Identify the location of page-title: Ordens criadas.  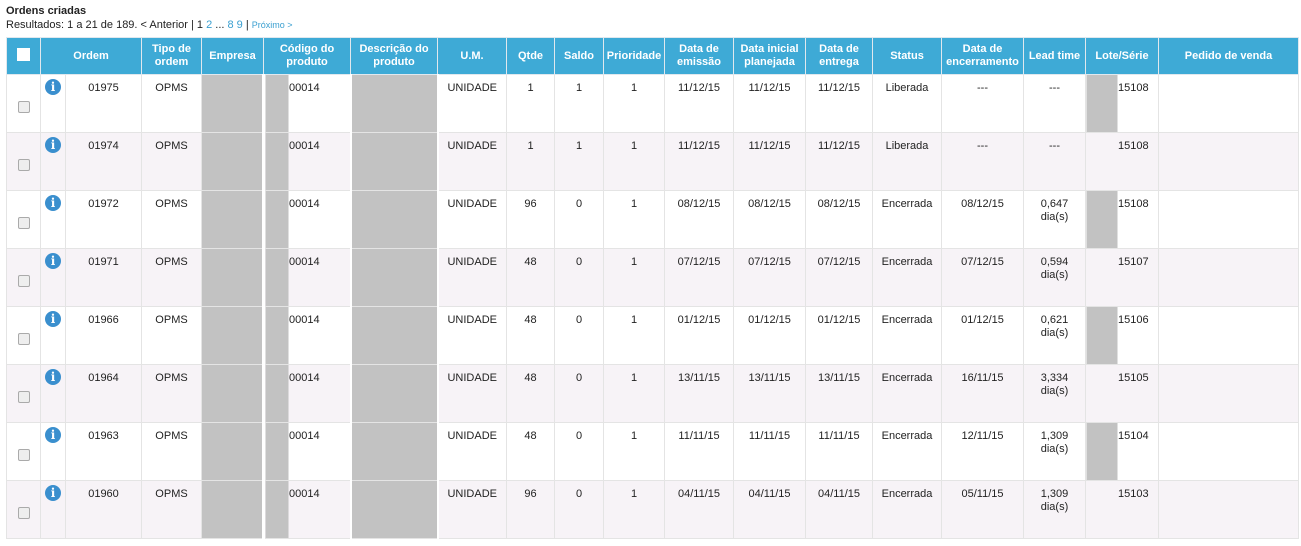
(46, 11).